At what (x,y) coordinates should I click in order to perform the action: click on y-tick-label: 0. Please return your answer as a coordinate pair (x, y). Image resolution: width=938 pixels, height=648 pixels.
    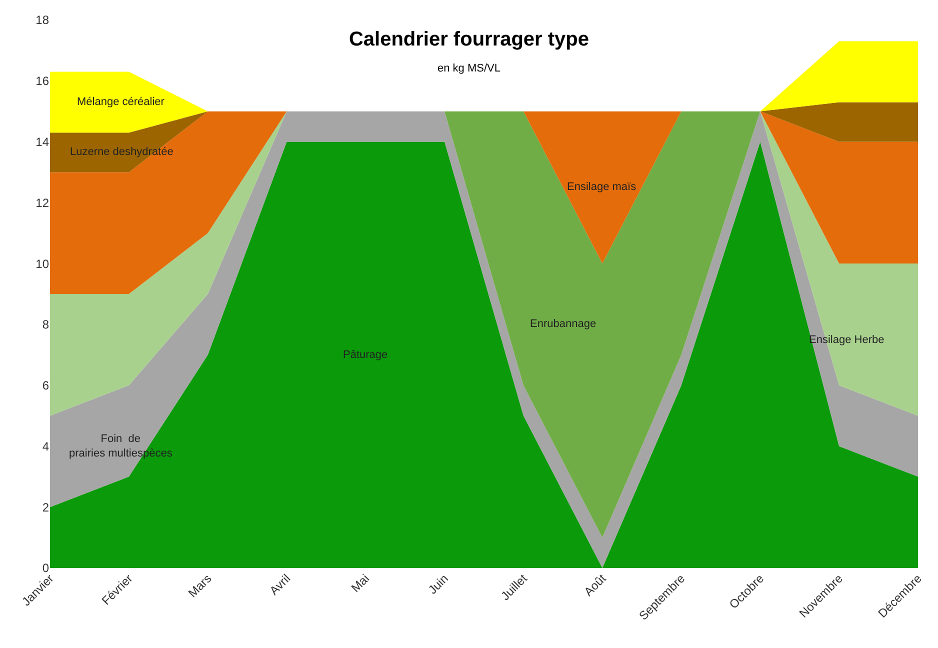
    Looking at the image, I should click on (46, 568).